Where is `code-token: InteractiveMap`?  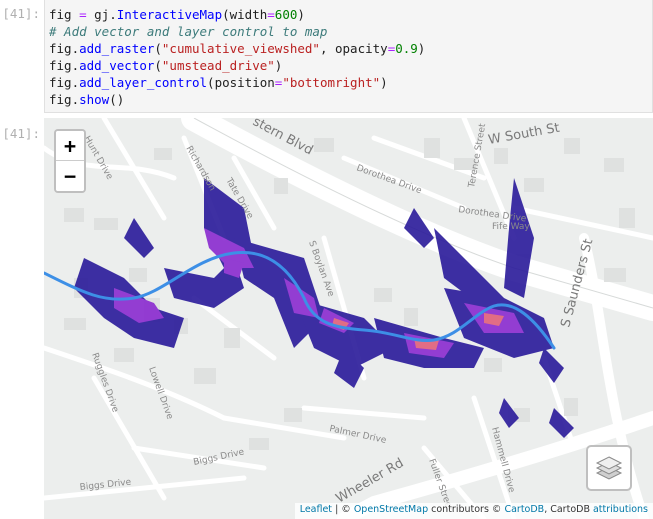 code-token: InteractiveMap is located at coordinates (169, 14).